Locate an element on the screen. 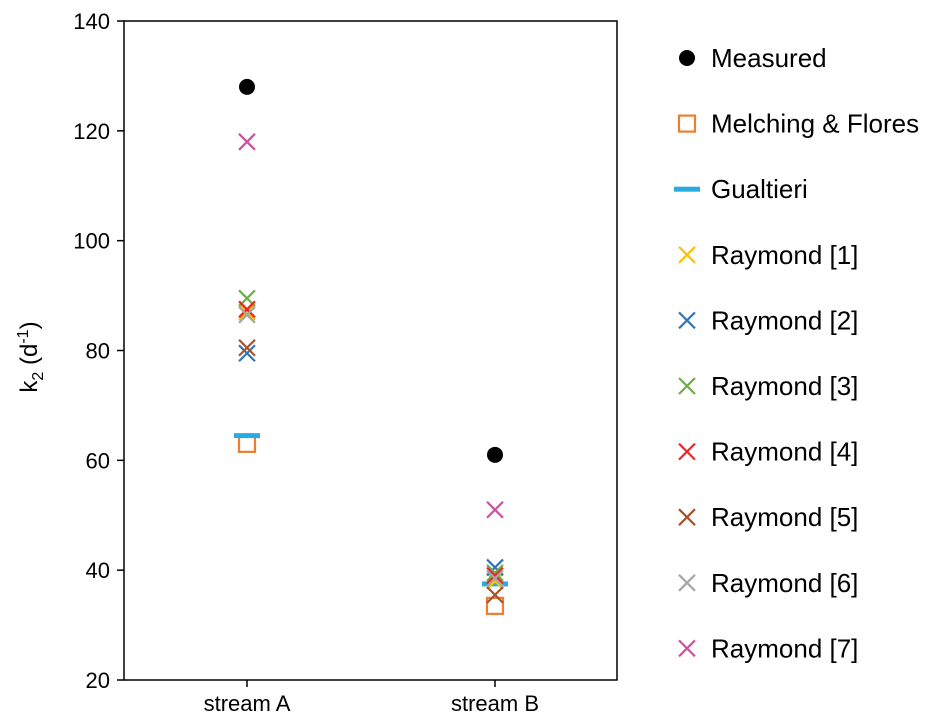 The height and width of the screenshot is (718, 952). legend-item: Raymond [1] is located at coordinates (768, 255).